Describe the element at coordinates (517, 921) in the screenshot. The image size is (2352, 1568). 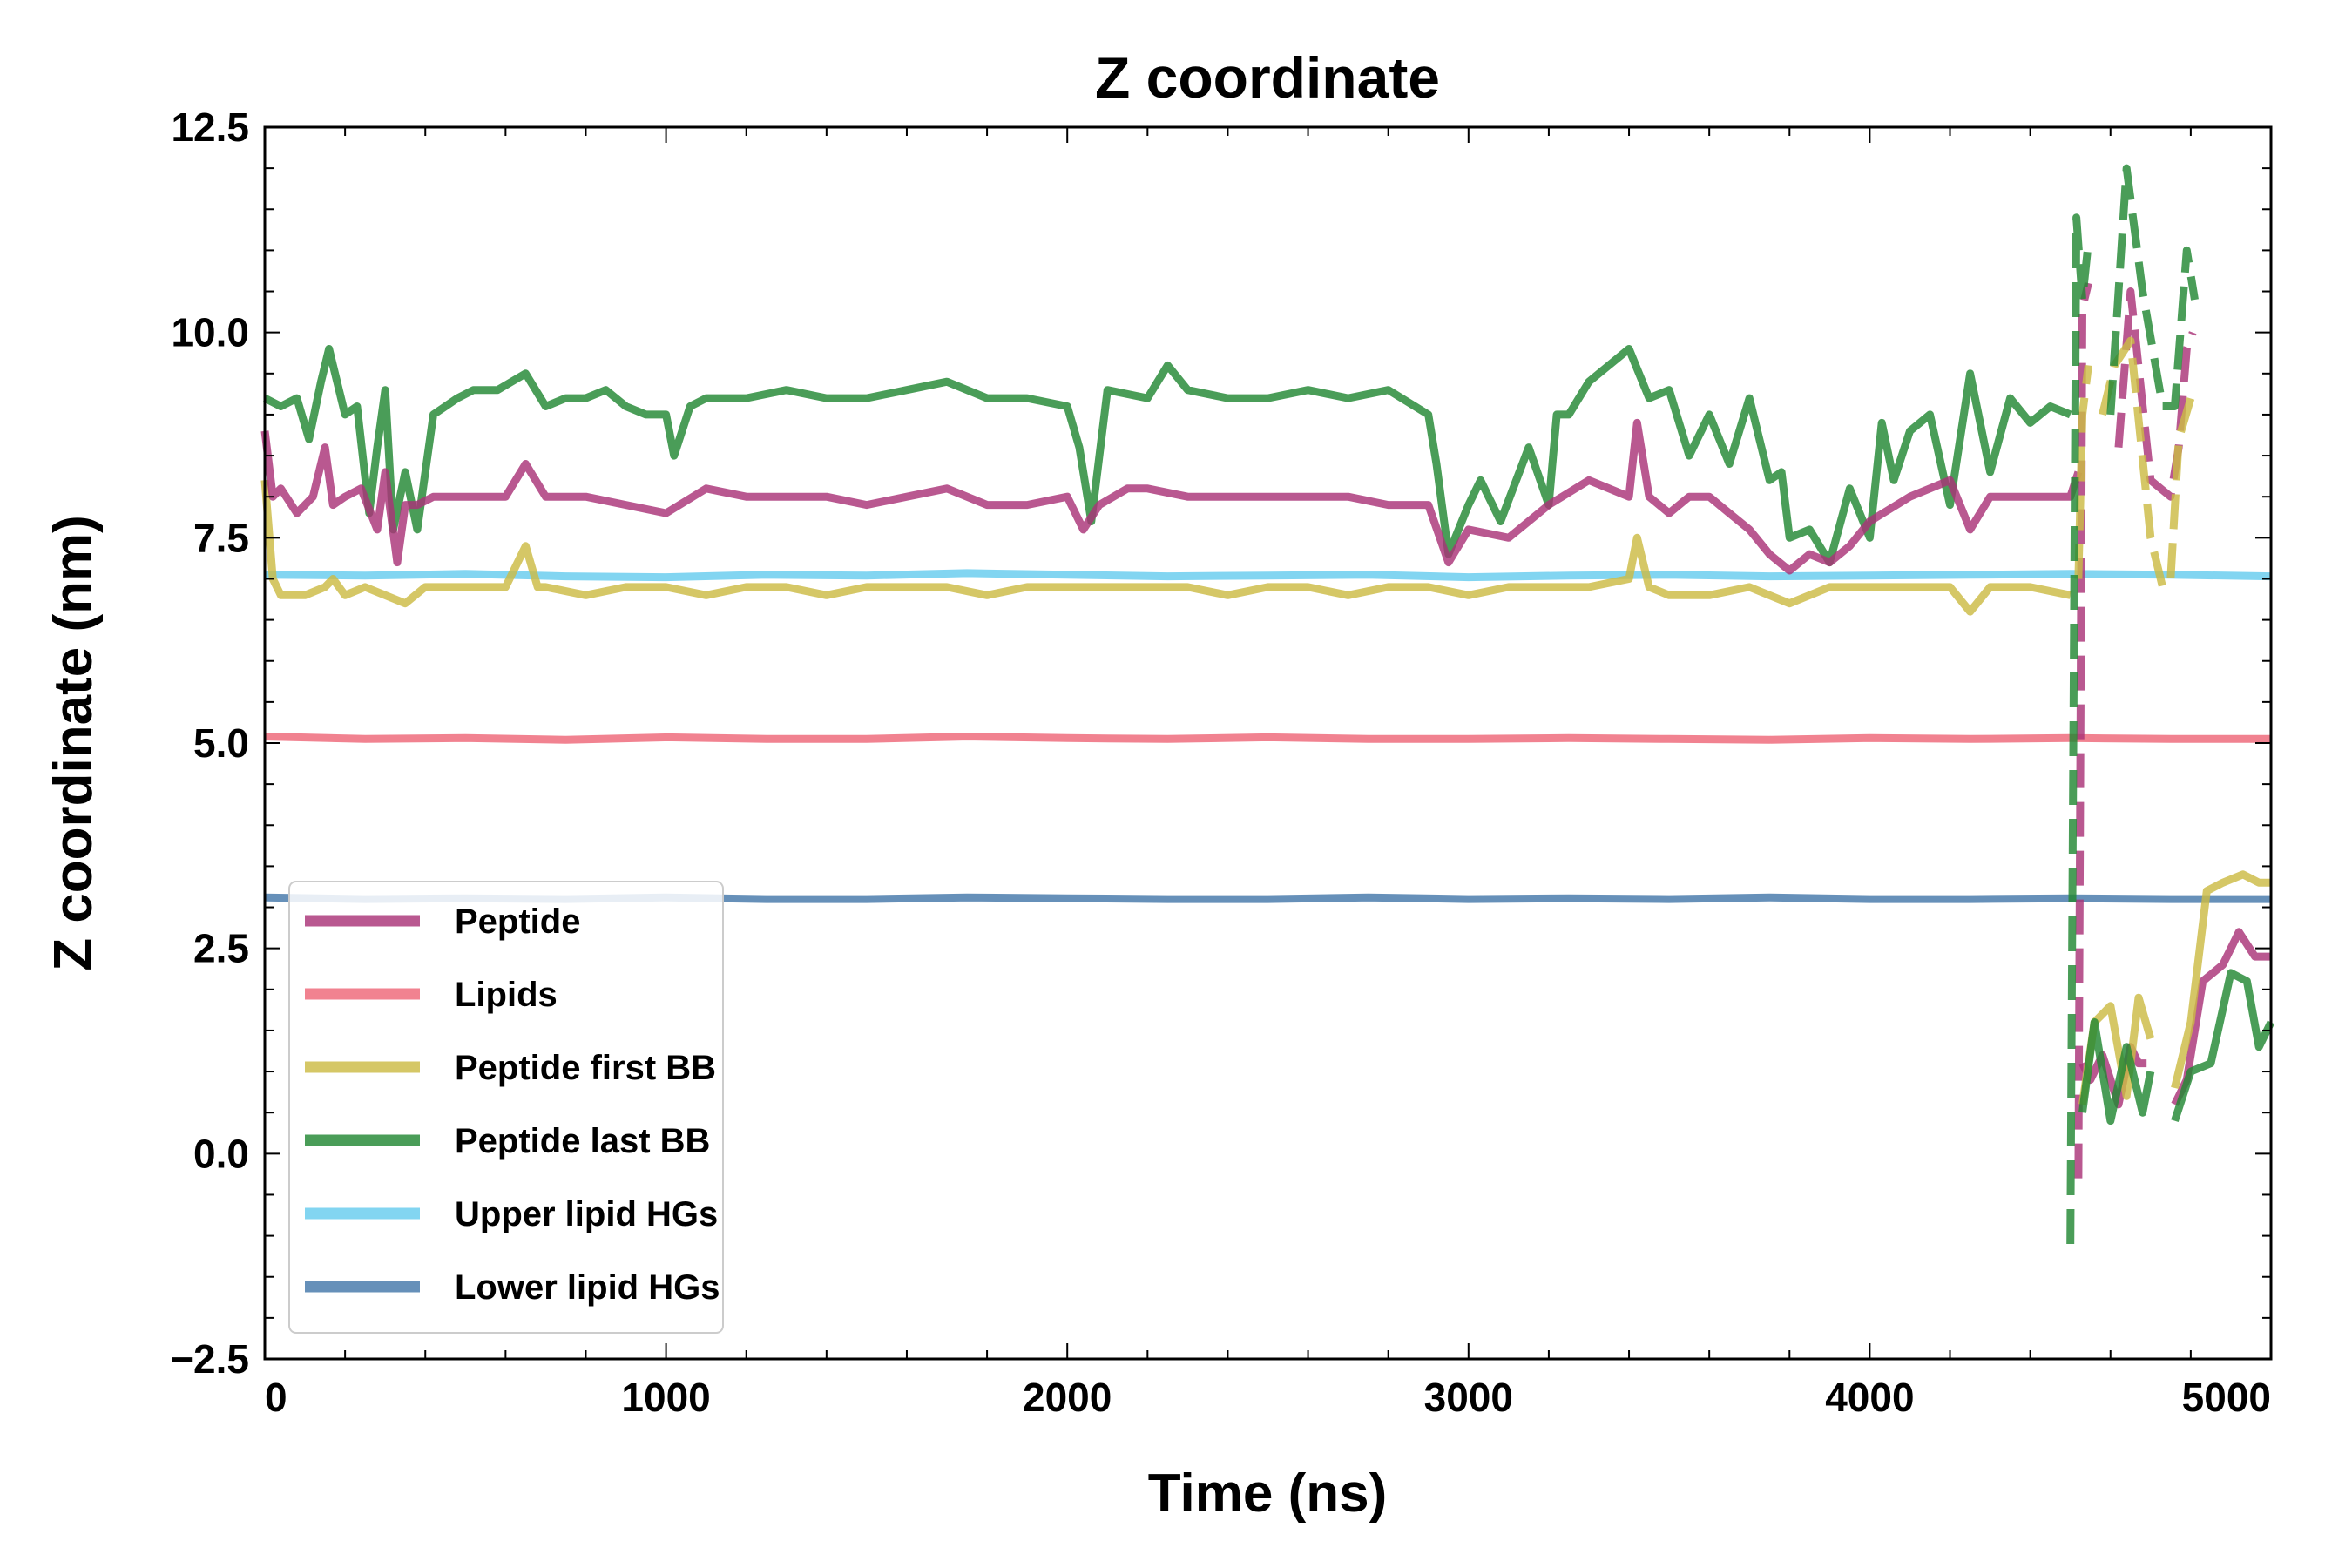
I see `legend-label-peptide: Peptide` at that location.